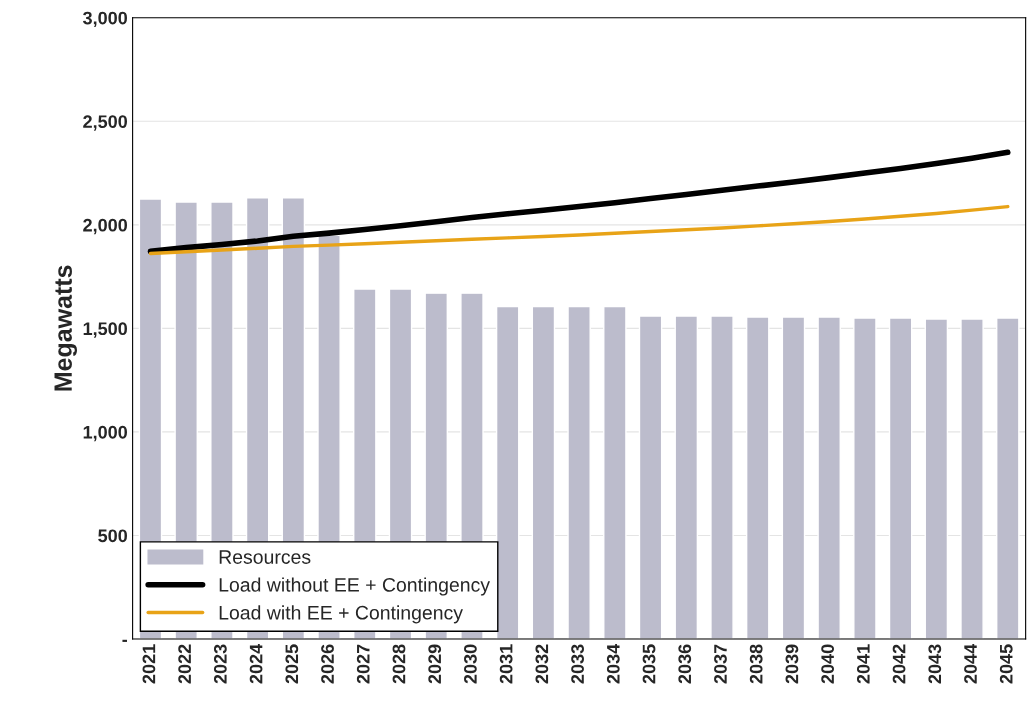 Image resolution: width=1036 pixels, height=710 pixels. Describe the element at coordinates (327, 664) in the screenshot. I see `x-tick-label: 2026` at that location.